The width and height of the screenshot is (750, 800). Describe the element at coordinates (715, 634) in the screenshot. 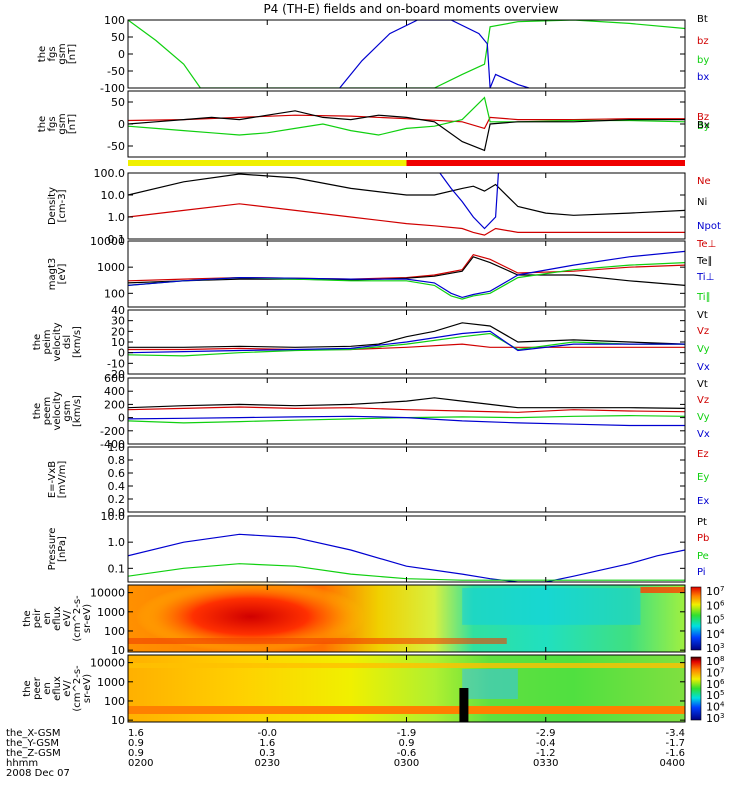

I see `colorbar-tick-label: 104` at that location.